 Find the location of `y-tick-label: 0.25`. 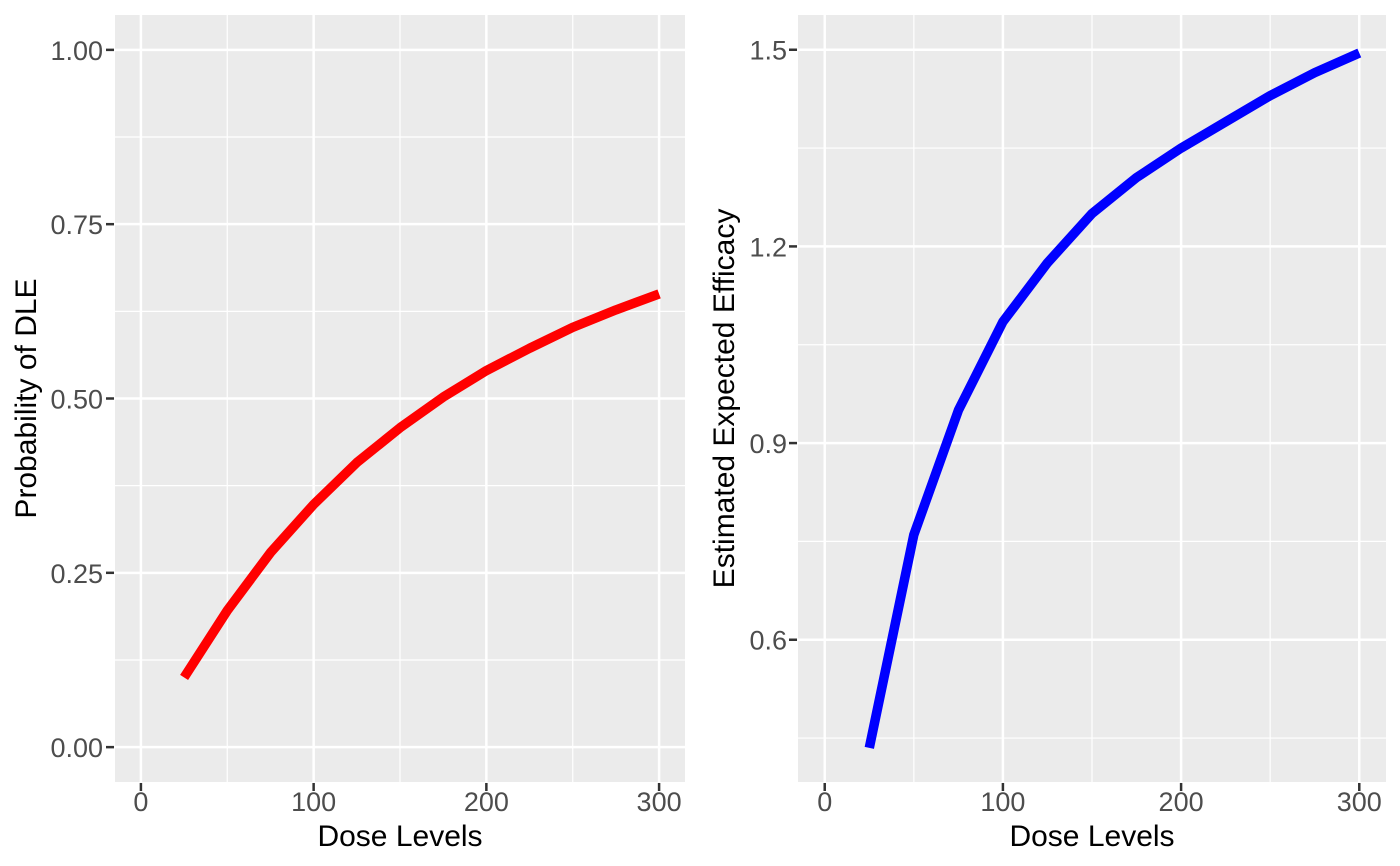

y-tick-label: 0.25 is located at coordinates (76, 574).